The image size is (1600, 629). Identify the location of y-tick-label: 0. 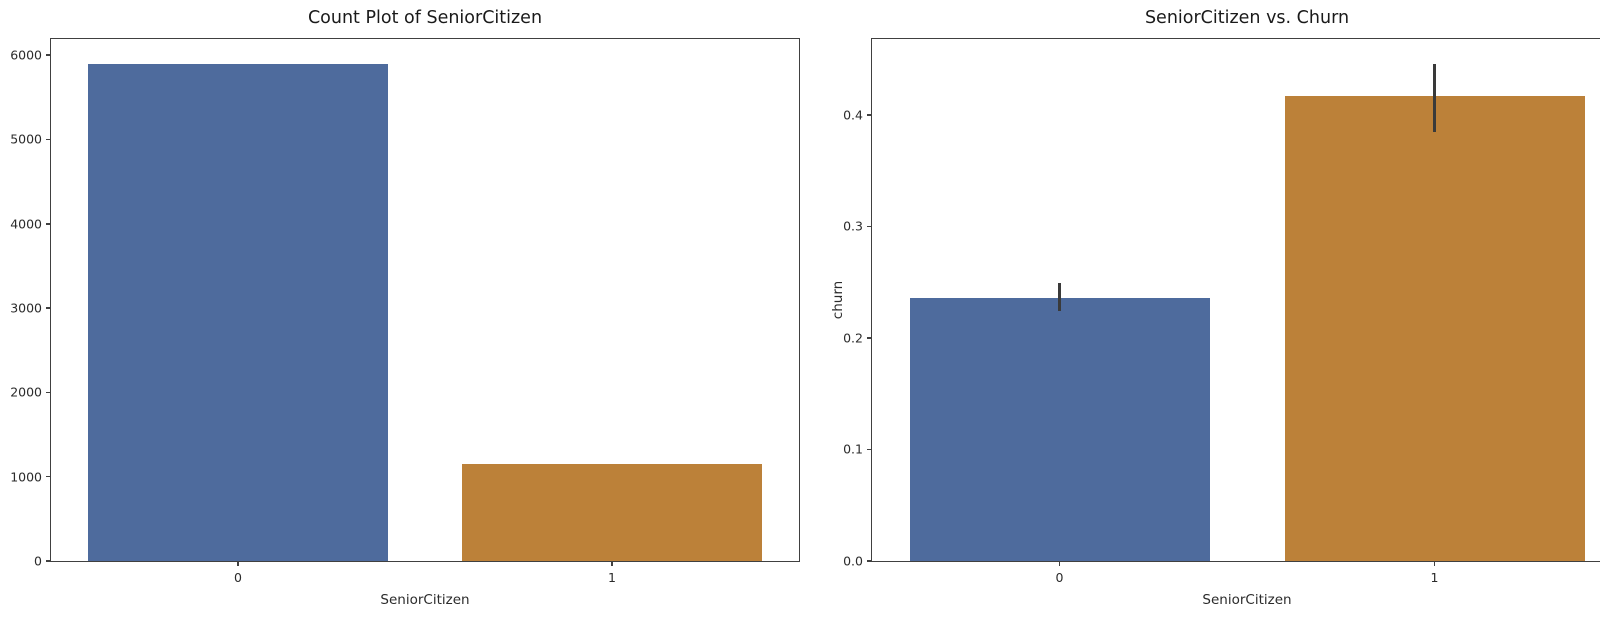
(38, 561).